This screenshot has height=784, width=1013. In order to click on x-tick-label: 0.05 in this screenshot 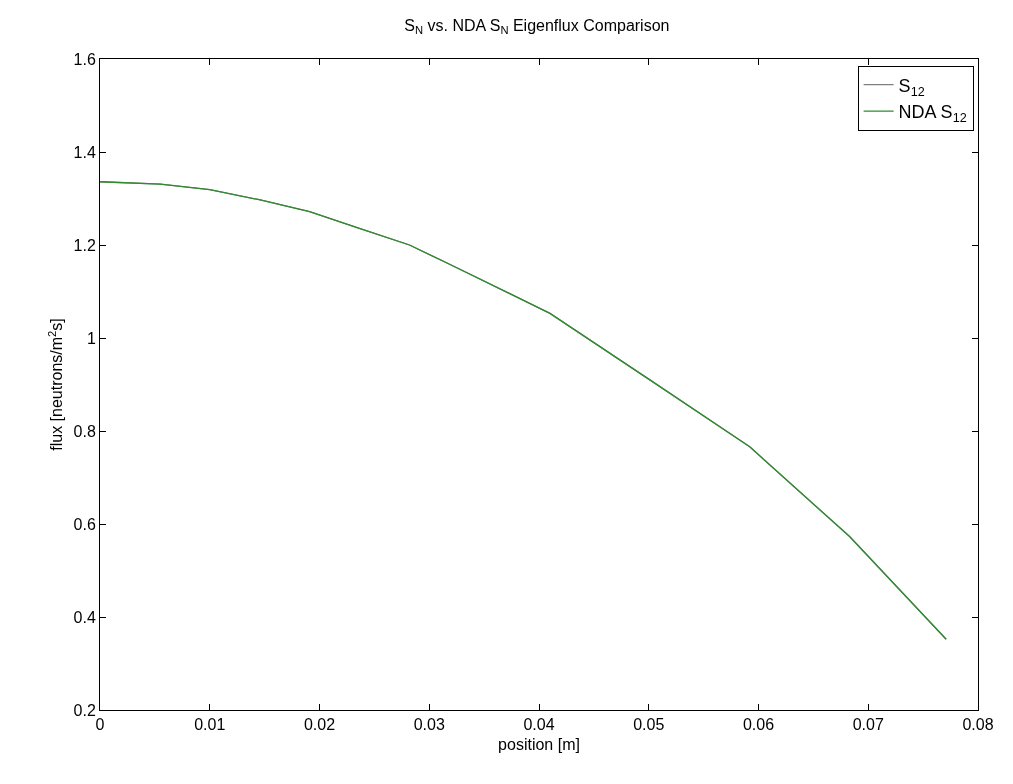, I will do `click(649, 725)`.